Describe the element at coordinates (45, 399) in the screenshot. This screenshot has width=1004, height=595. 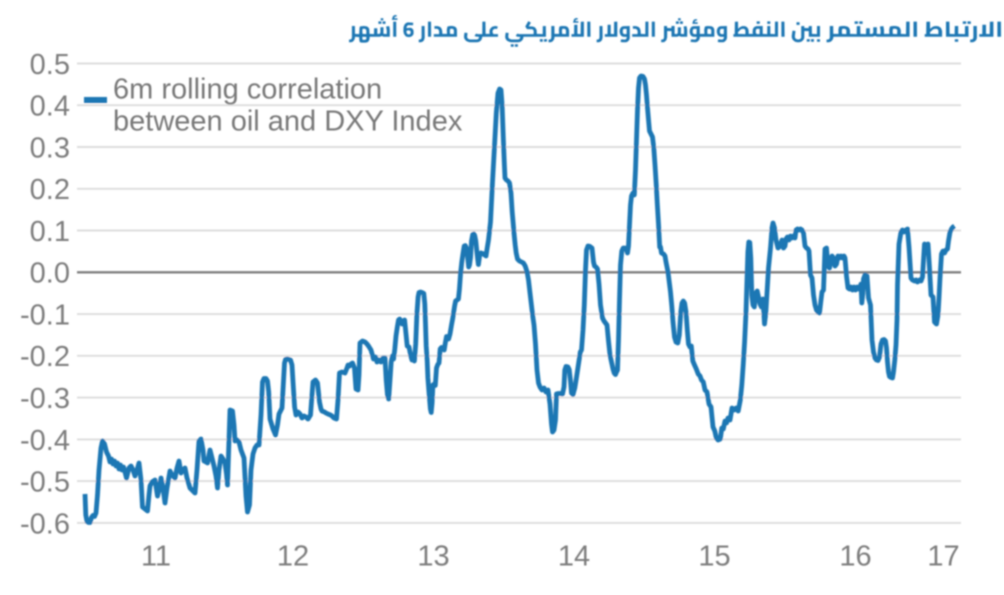
I see `svg-text: -0.3` at that location.